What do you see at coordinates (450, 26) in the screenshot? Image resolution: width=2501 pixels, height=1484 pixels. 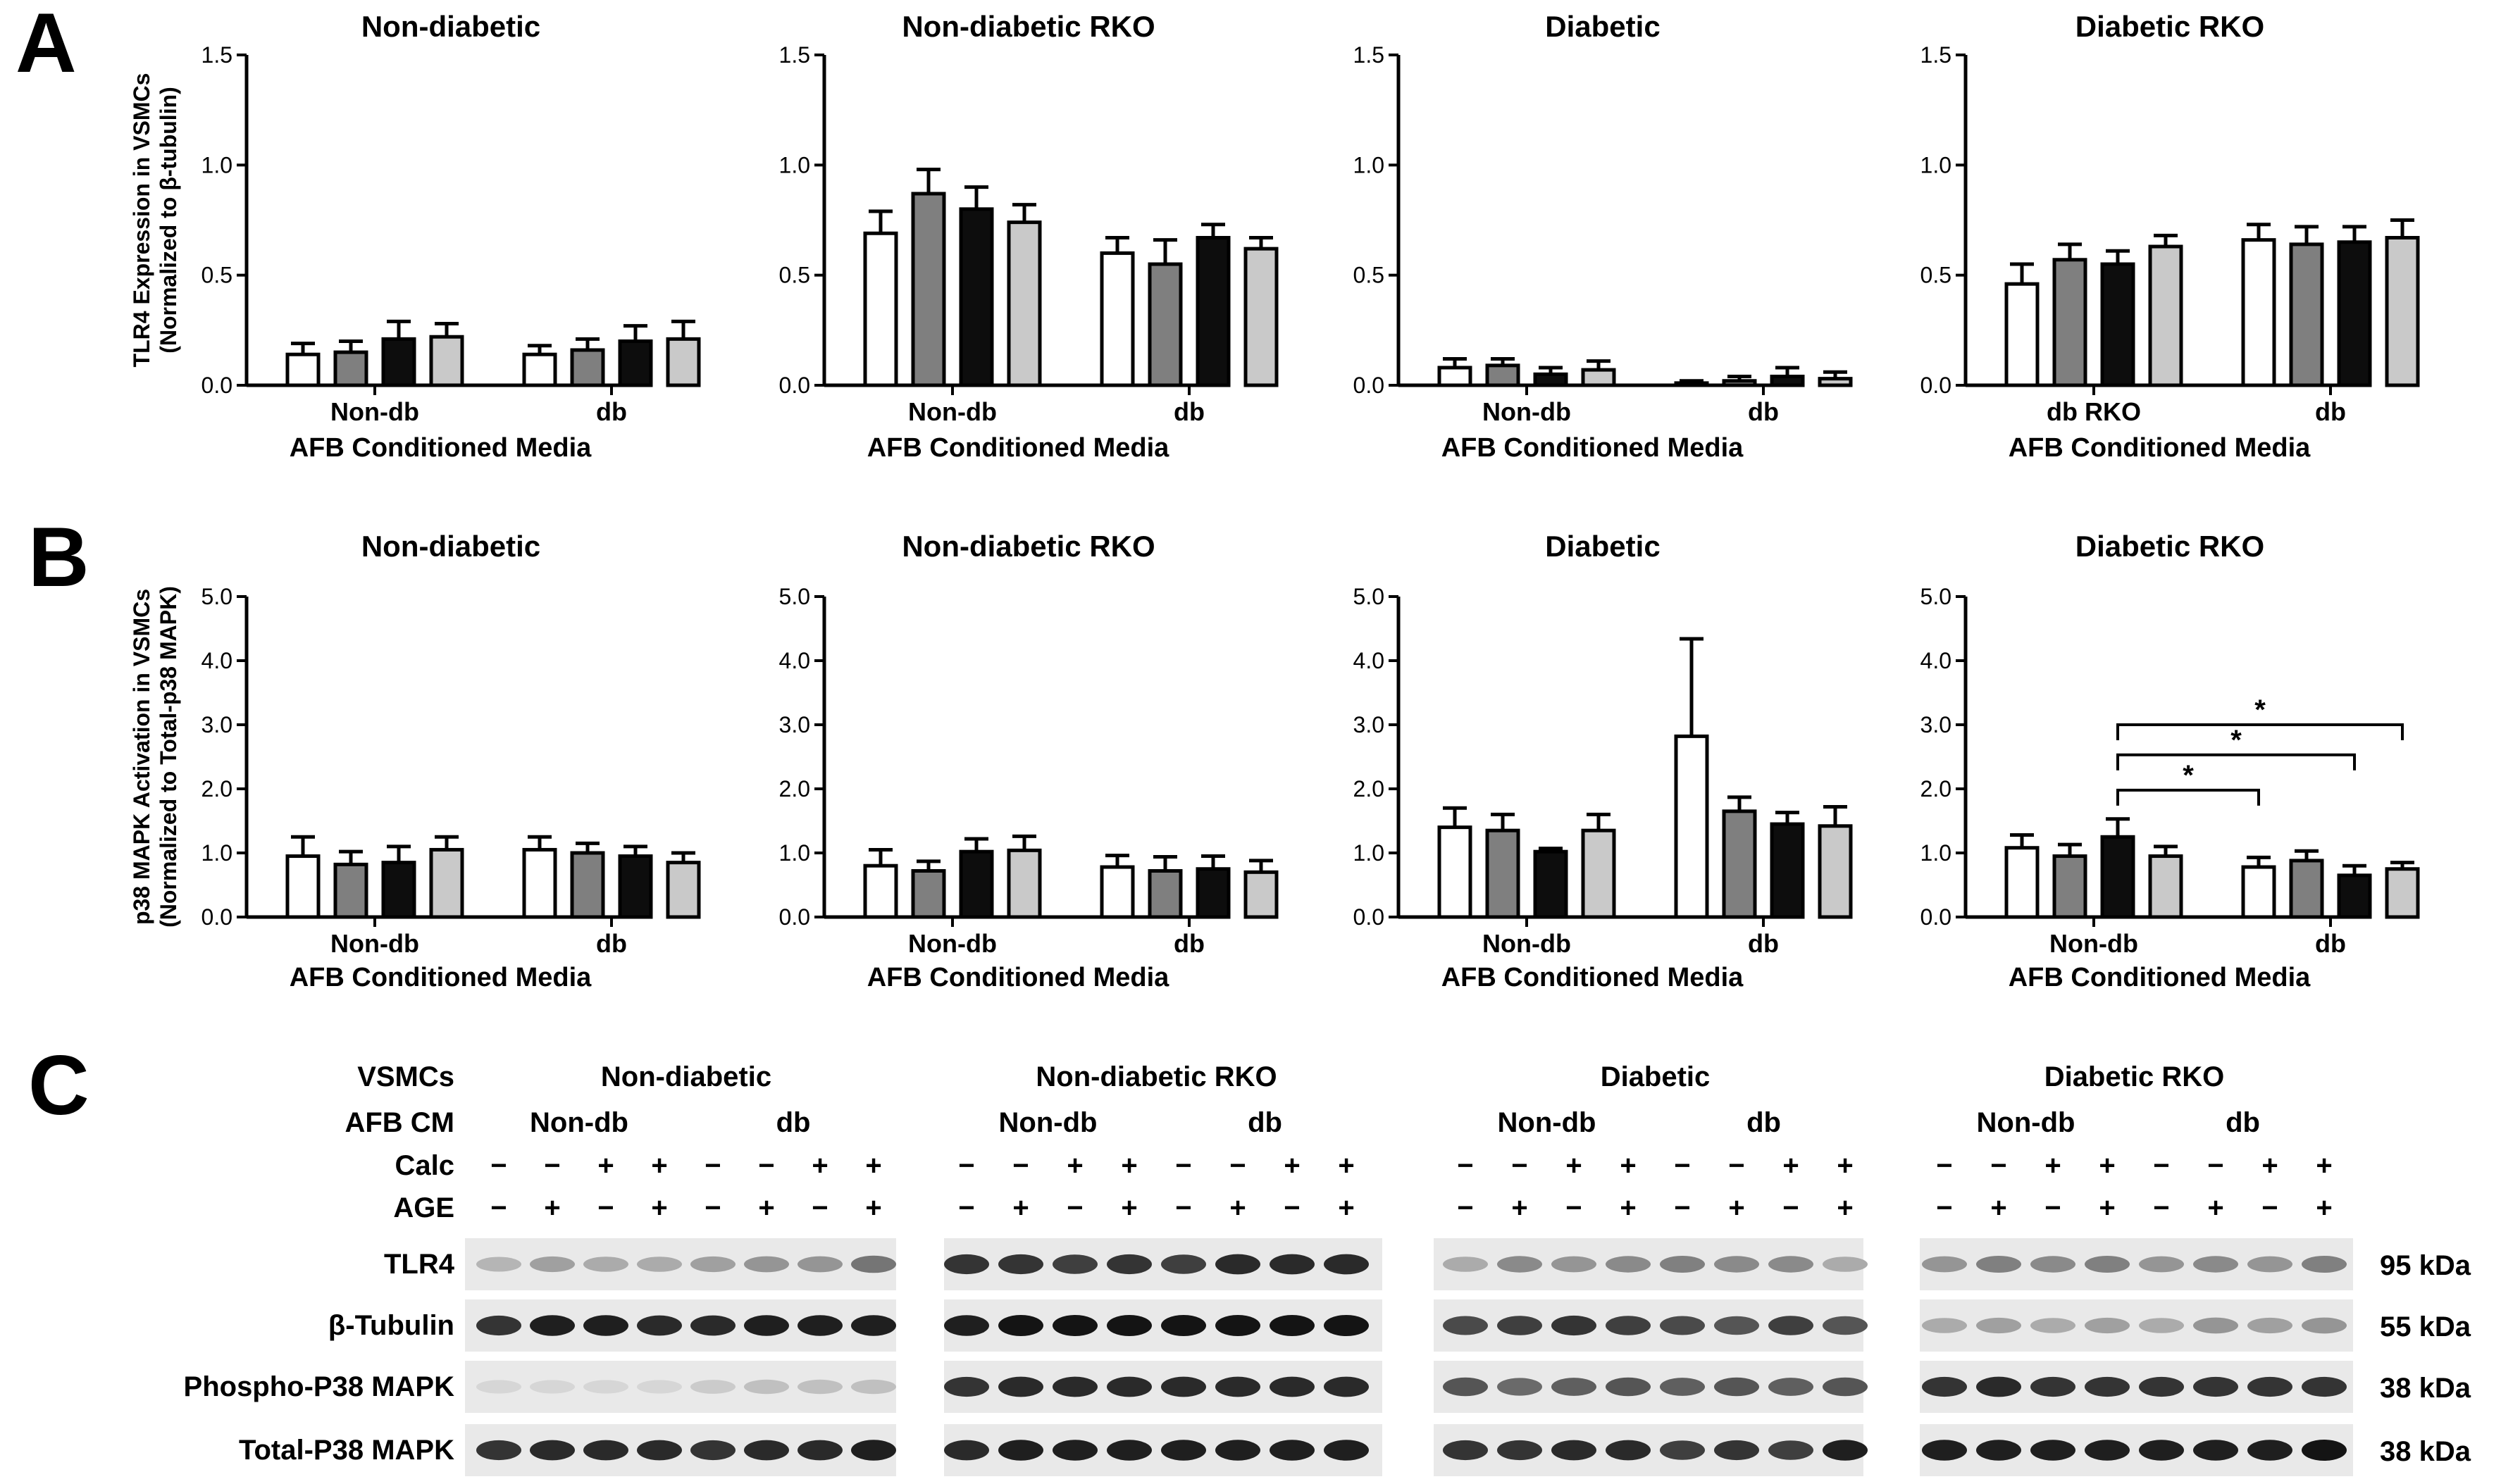 I see `chart-title: Non-diabetic` at bounding box center [450, 26].